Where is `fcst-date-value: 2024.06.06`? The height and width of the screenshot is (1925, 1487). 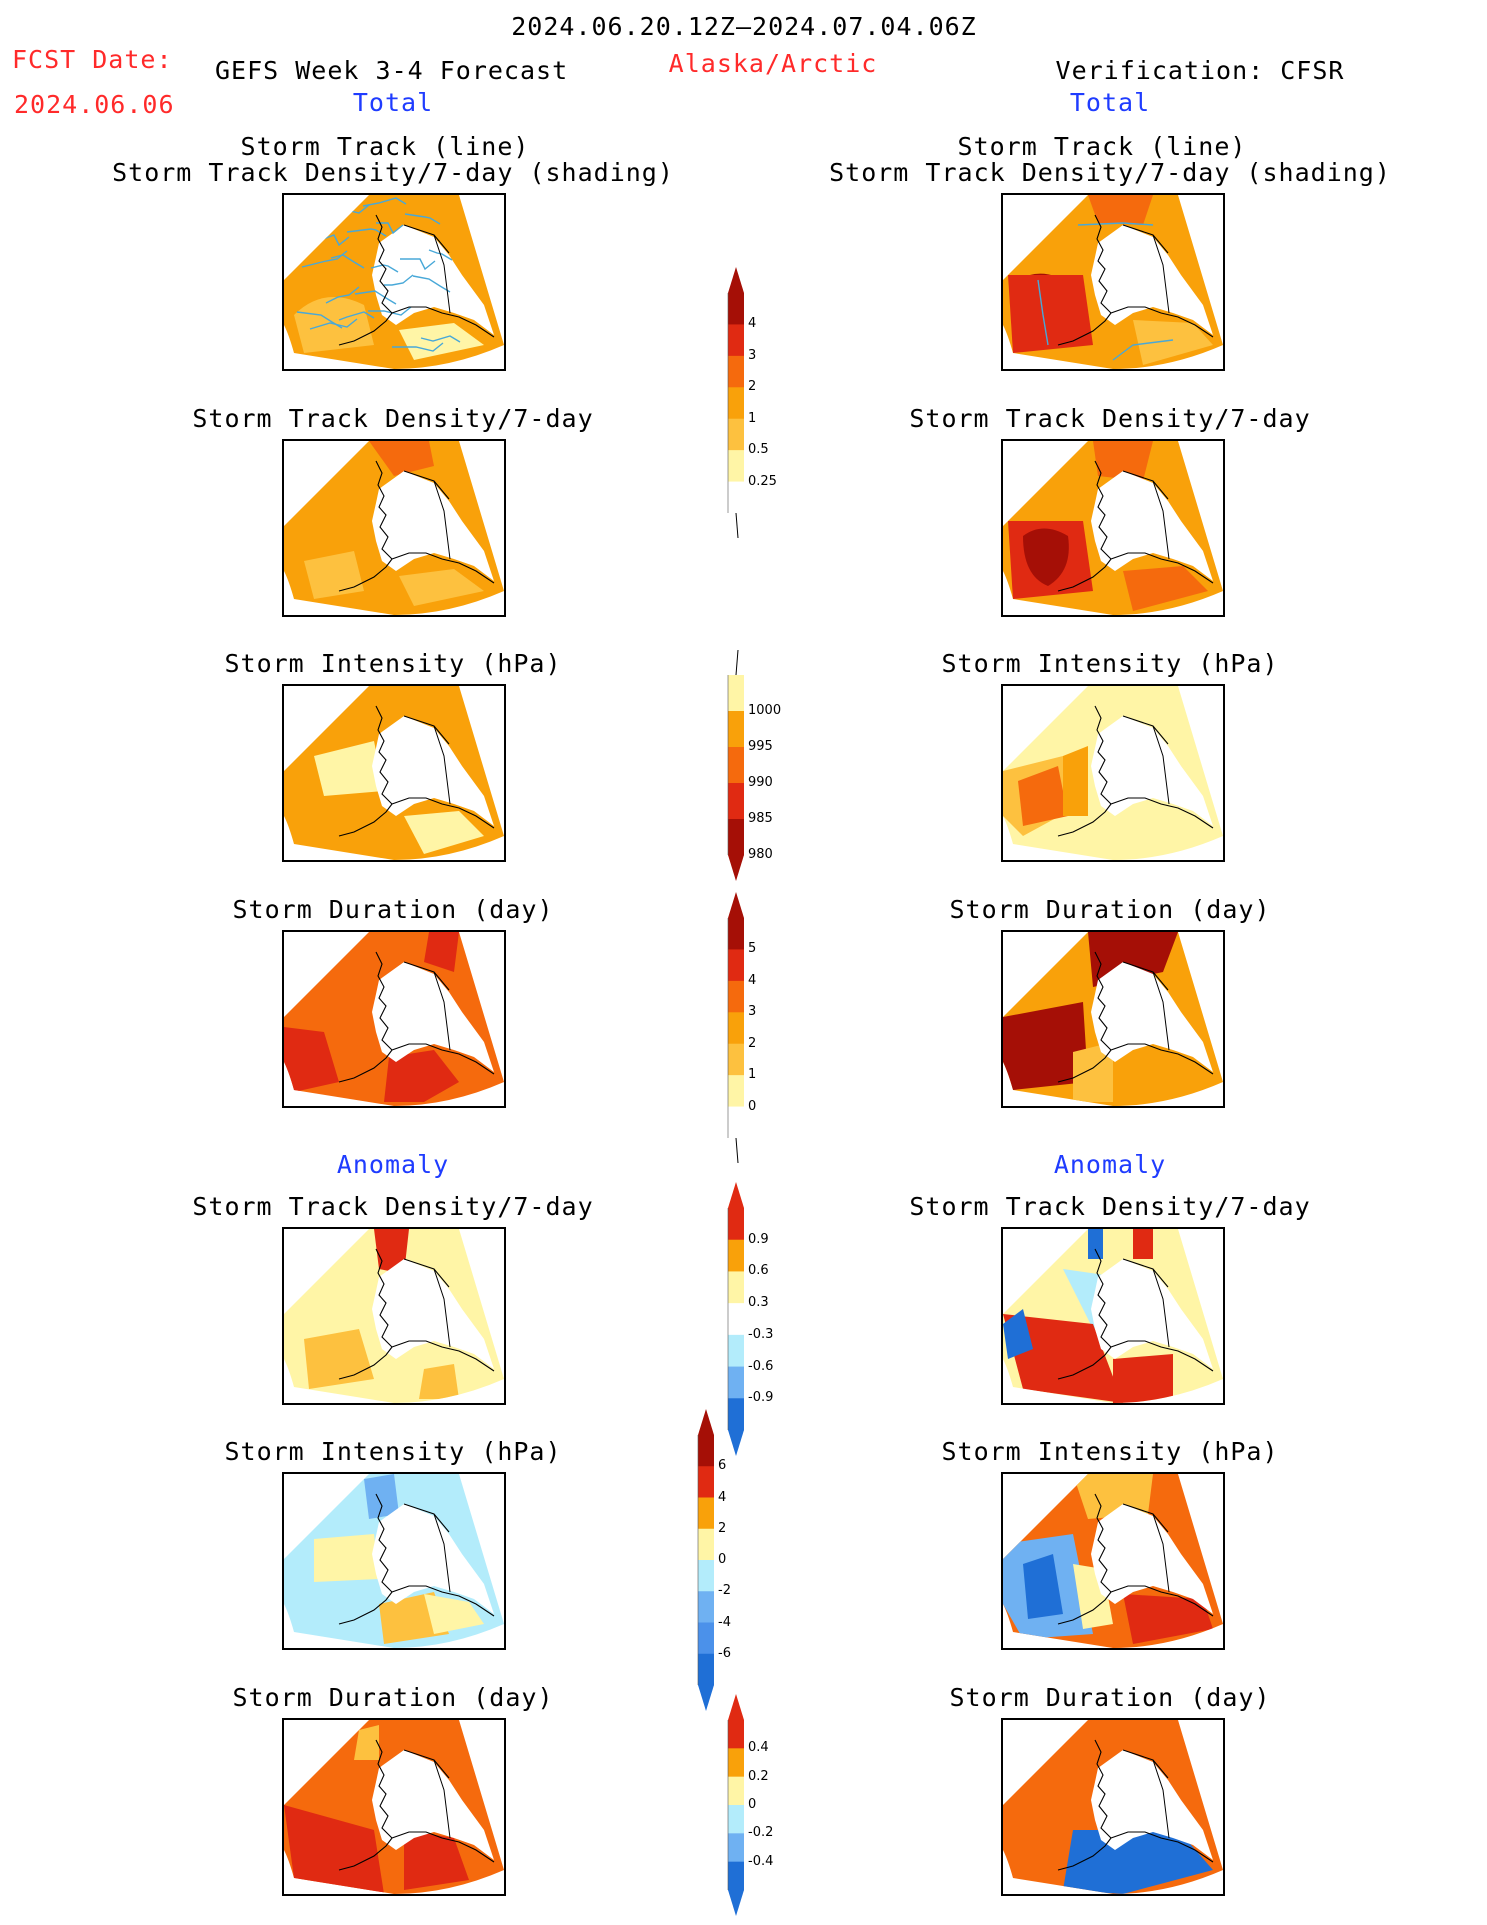 fcst-date-value: 2024.06.06 is located at coordinates (94, 104).